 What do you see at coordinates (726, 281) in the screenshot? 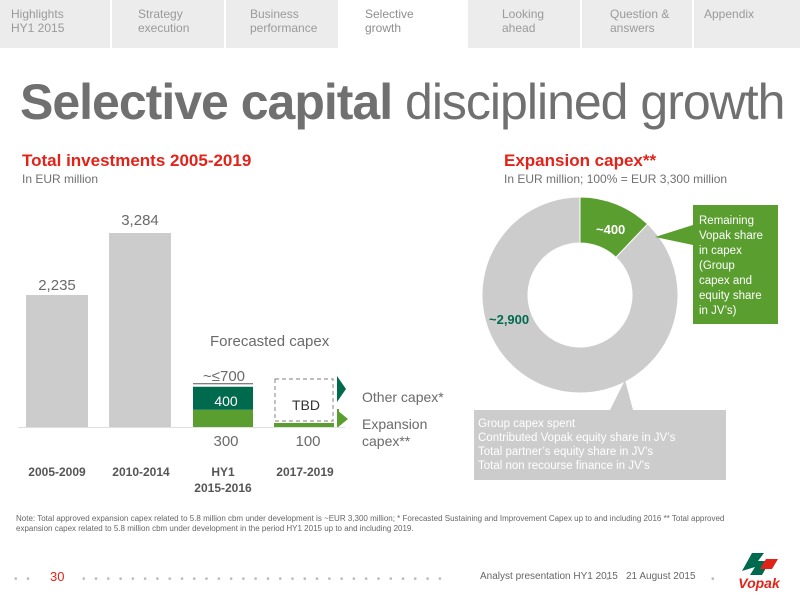
I see `callout-green-line: capex and` at bounding box center [726, 281].